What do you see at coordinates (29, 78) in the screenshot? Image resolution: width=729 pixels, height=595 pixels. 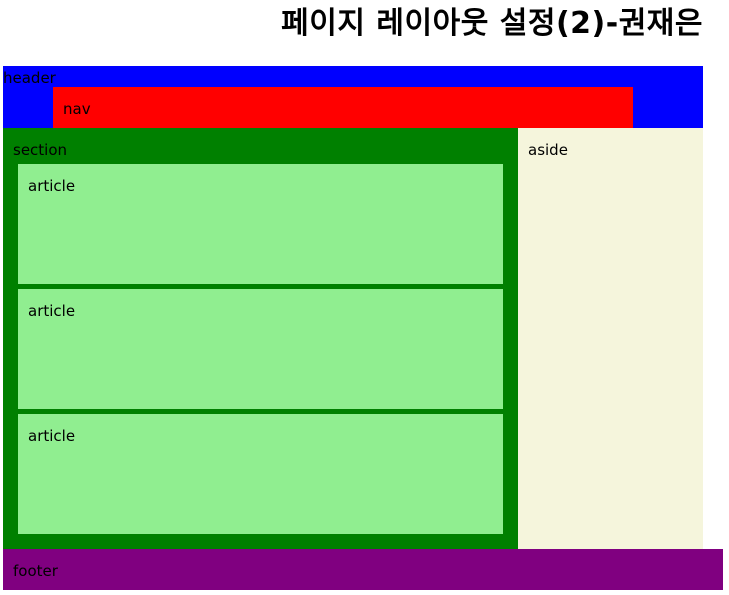 I see `header-label: header` at bounding box center [29, 78].